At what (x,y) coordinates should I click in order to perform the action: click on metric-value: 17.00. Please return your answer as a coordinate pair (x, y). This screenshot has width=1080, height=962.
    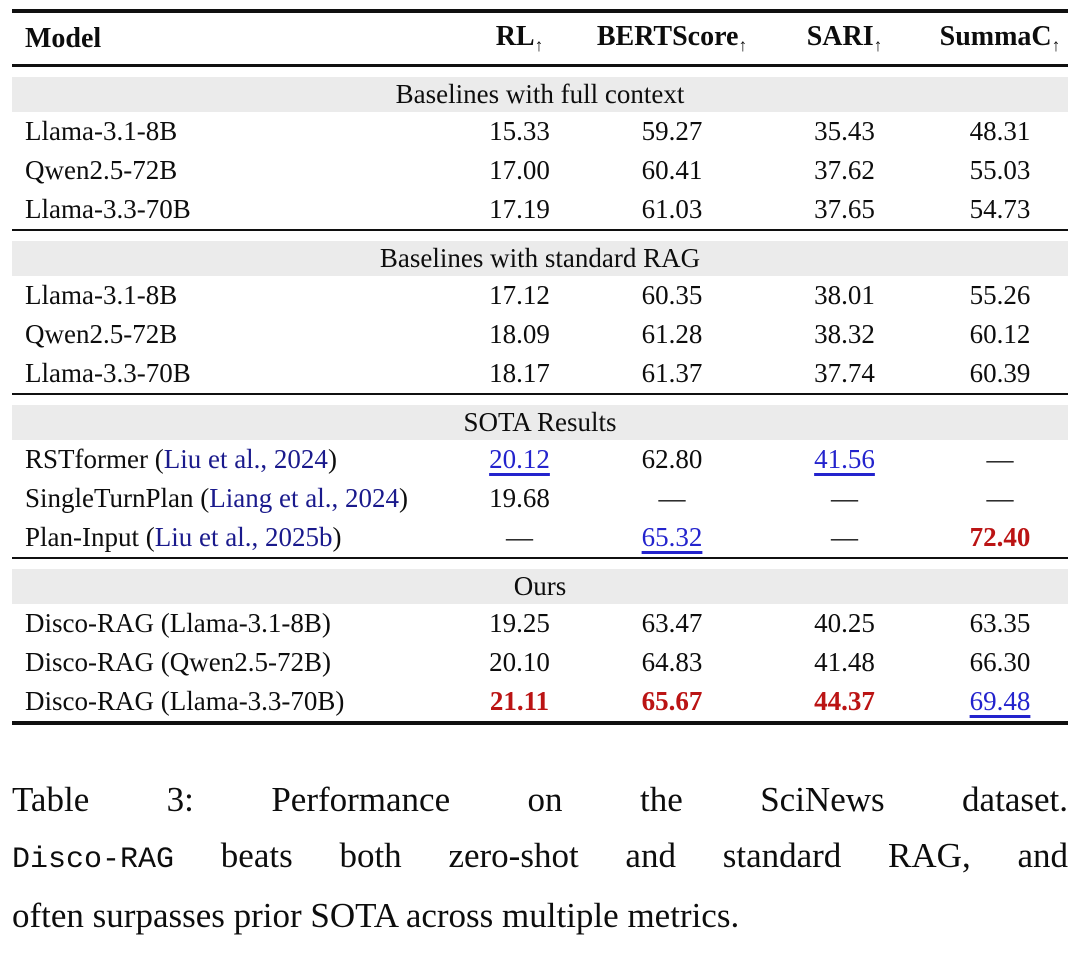
    Looking at the image, I should click on (519, 170).